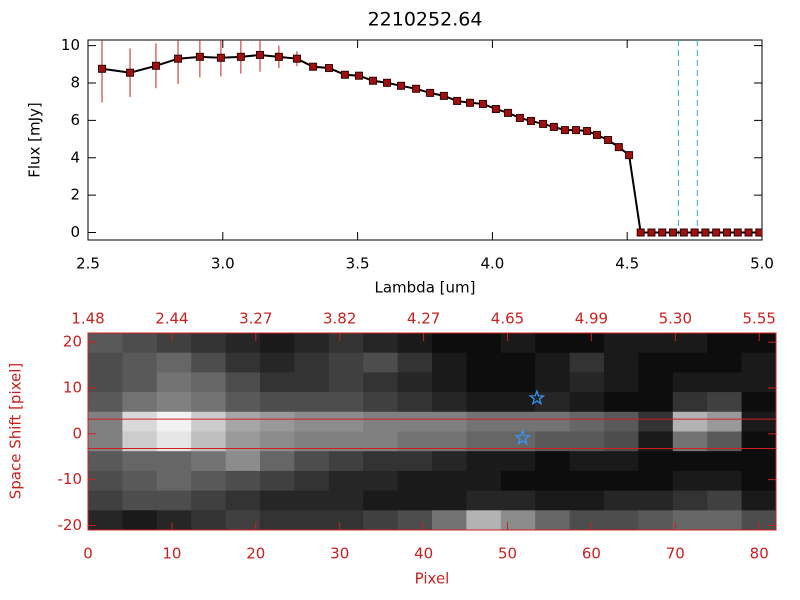  What do you see at coordinates (759, 319) in the screenshot?
I see `x2-tick-label: 5.55` at bounding box center [759, 319].